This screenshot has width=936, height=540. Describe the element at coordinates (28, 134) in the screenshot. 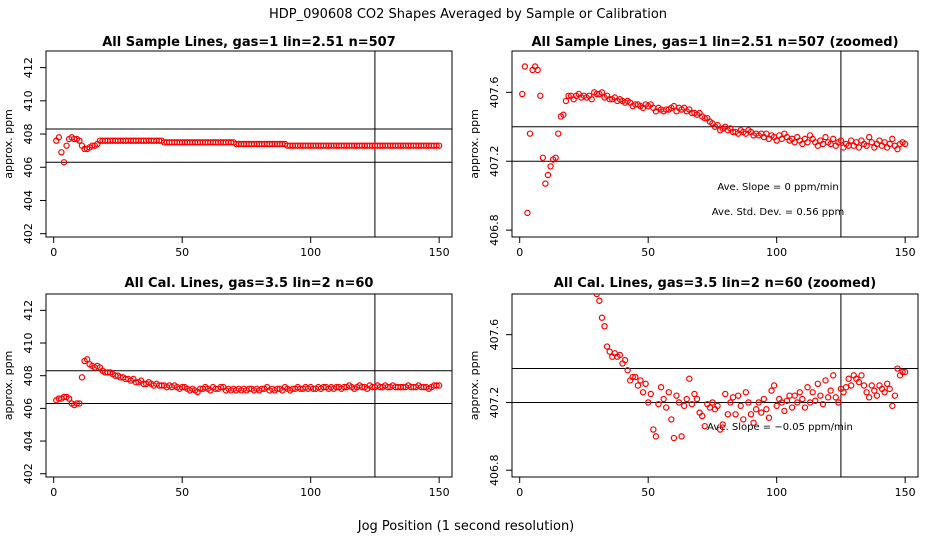

I see `y-tick-label: 408` at that location.